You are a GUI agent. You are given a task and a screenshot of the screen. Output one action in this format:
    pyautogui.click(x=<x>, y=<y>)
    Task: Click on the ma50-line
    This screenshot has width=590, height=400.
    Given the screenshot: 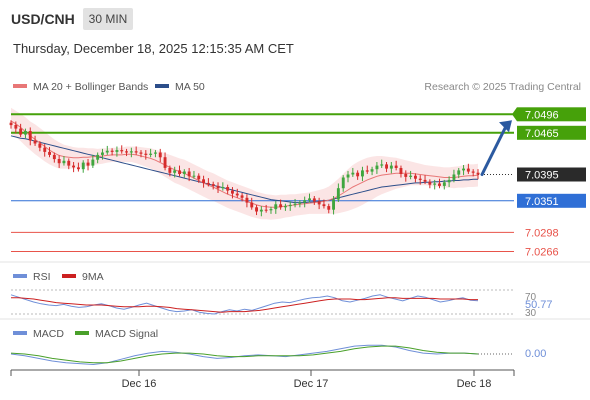 What is the action you would take?
    pyautogui.click(x=244, y=169)
    